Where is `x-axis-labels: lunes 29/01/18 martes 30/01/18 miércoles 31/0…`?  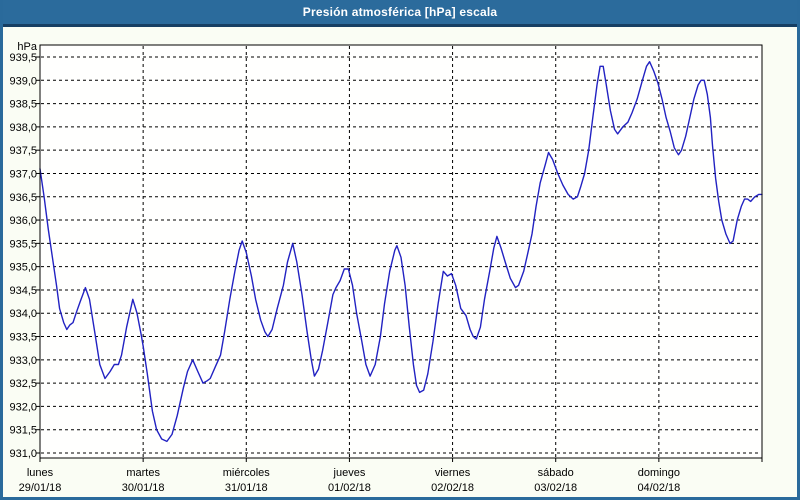 x-axis-labels: lunes 29/01/18 martes 30/01/18 miércoles 31/0… is located at coordinates (350, 480).